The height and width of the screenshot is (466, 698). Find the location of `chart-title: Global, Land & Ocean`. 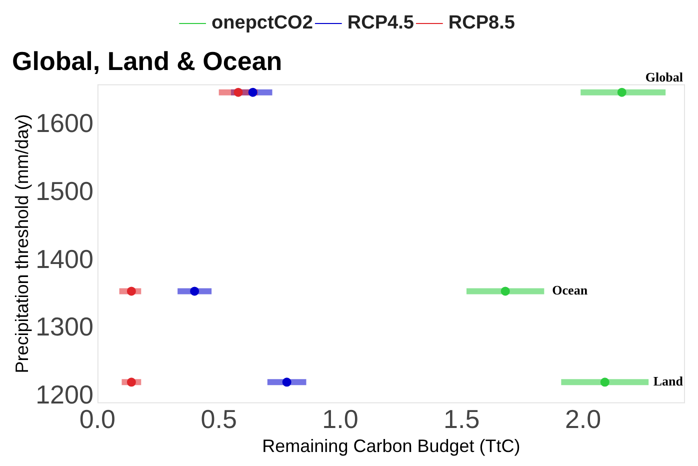

chart-title: Global, Land & Ocean is located at coordinates (147, 61).